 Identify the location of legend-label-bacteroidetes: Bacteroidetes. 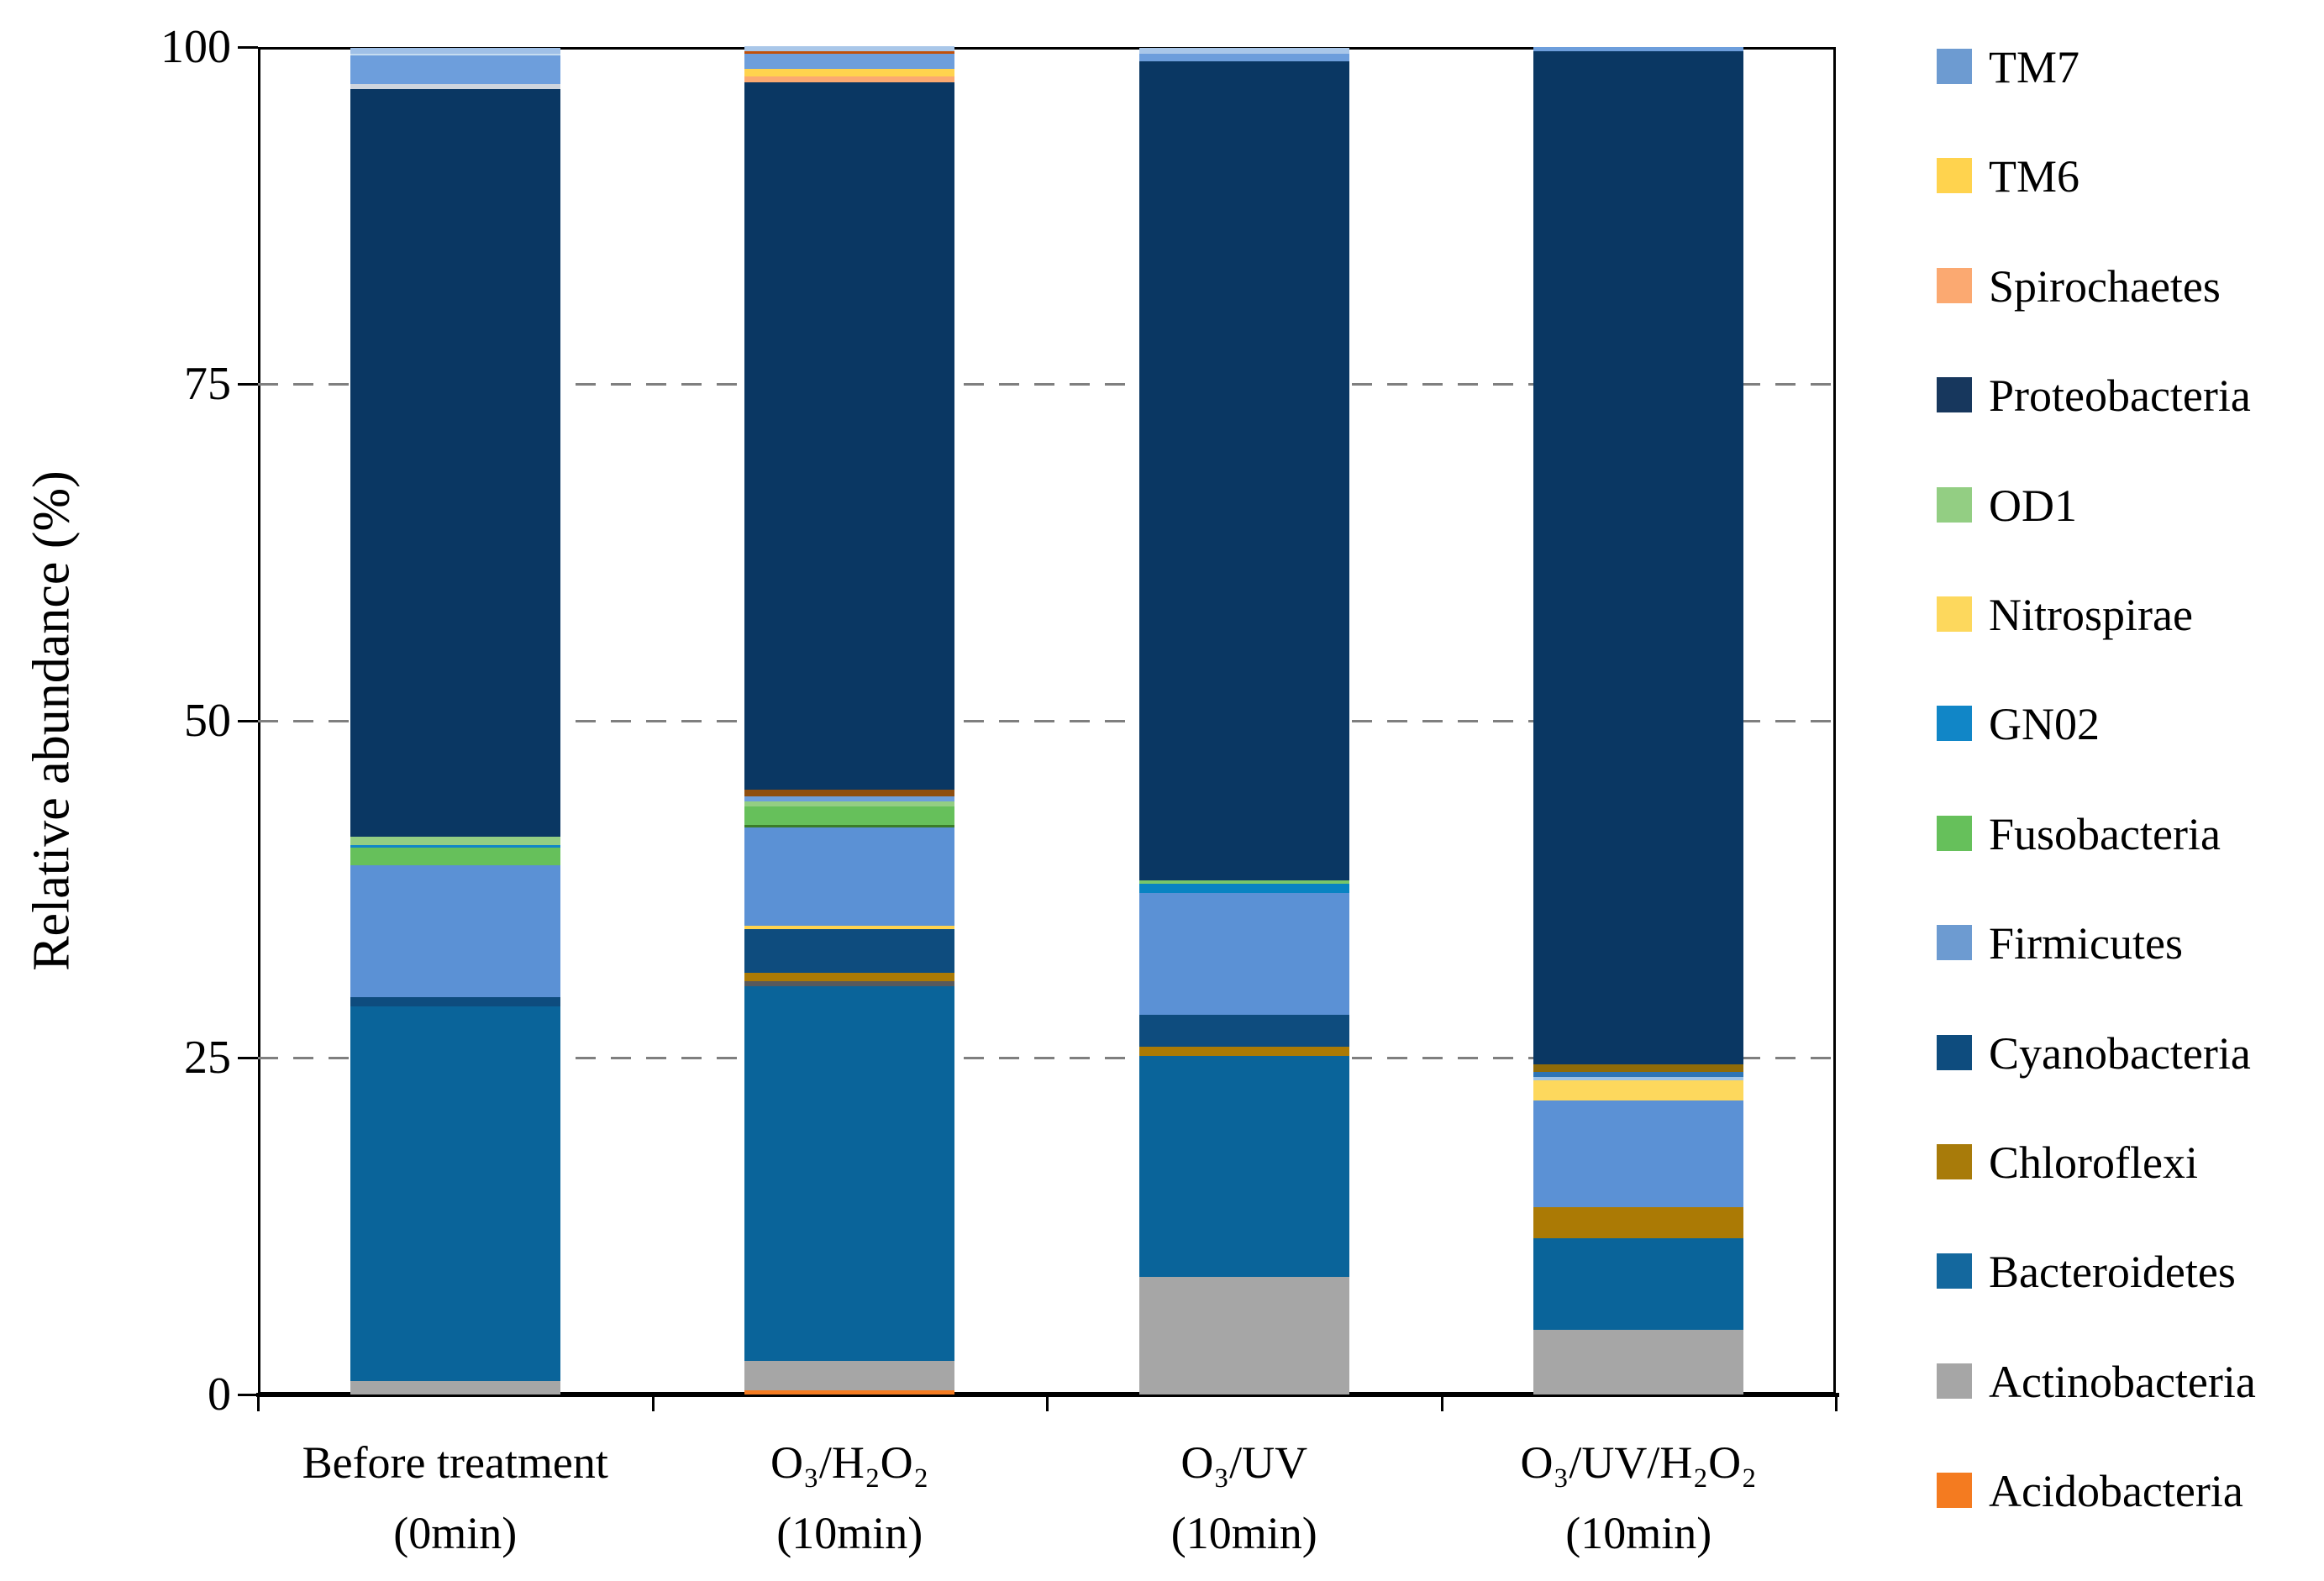
(2112, 1272).